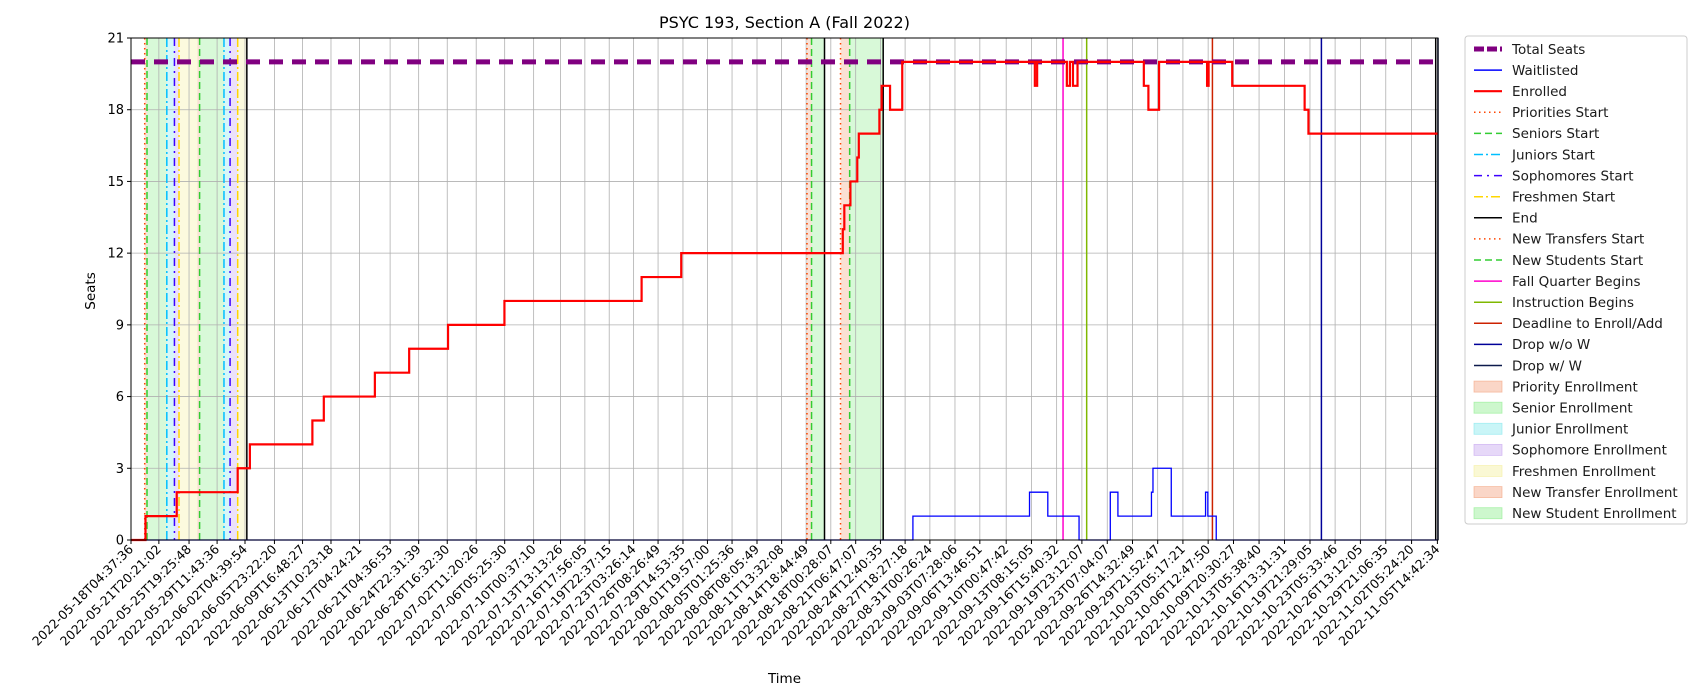 Image resolution: width=1700 pixels, height=700 pixels. I want to click on y-tick-label: 0, so click(120, 541).